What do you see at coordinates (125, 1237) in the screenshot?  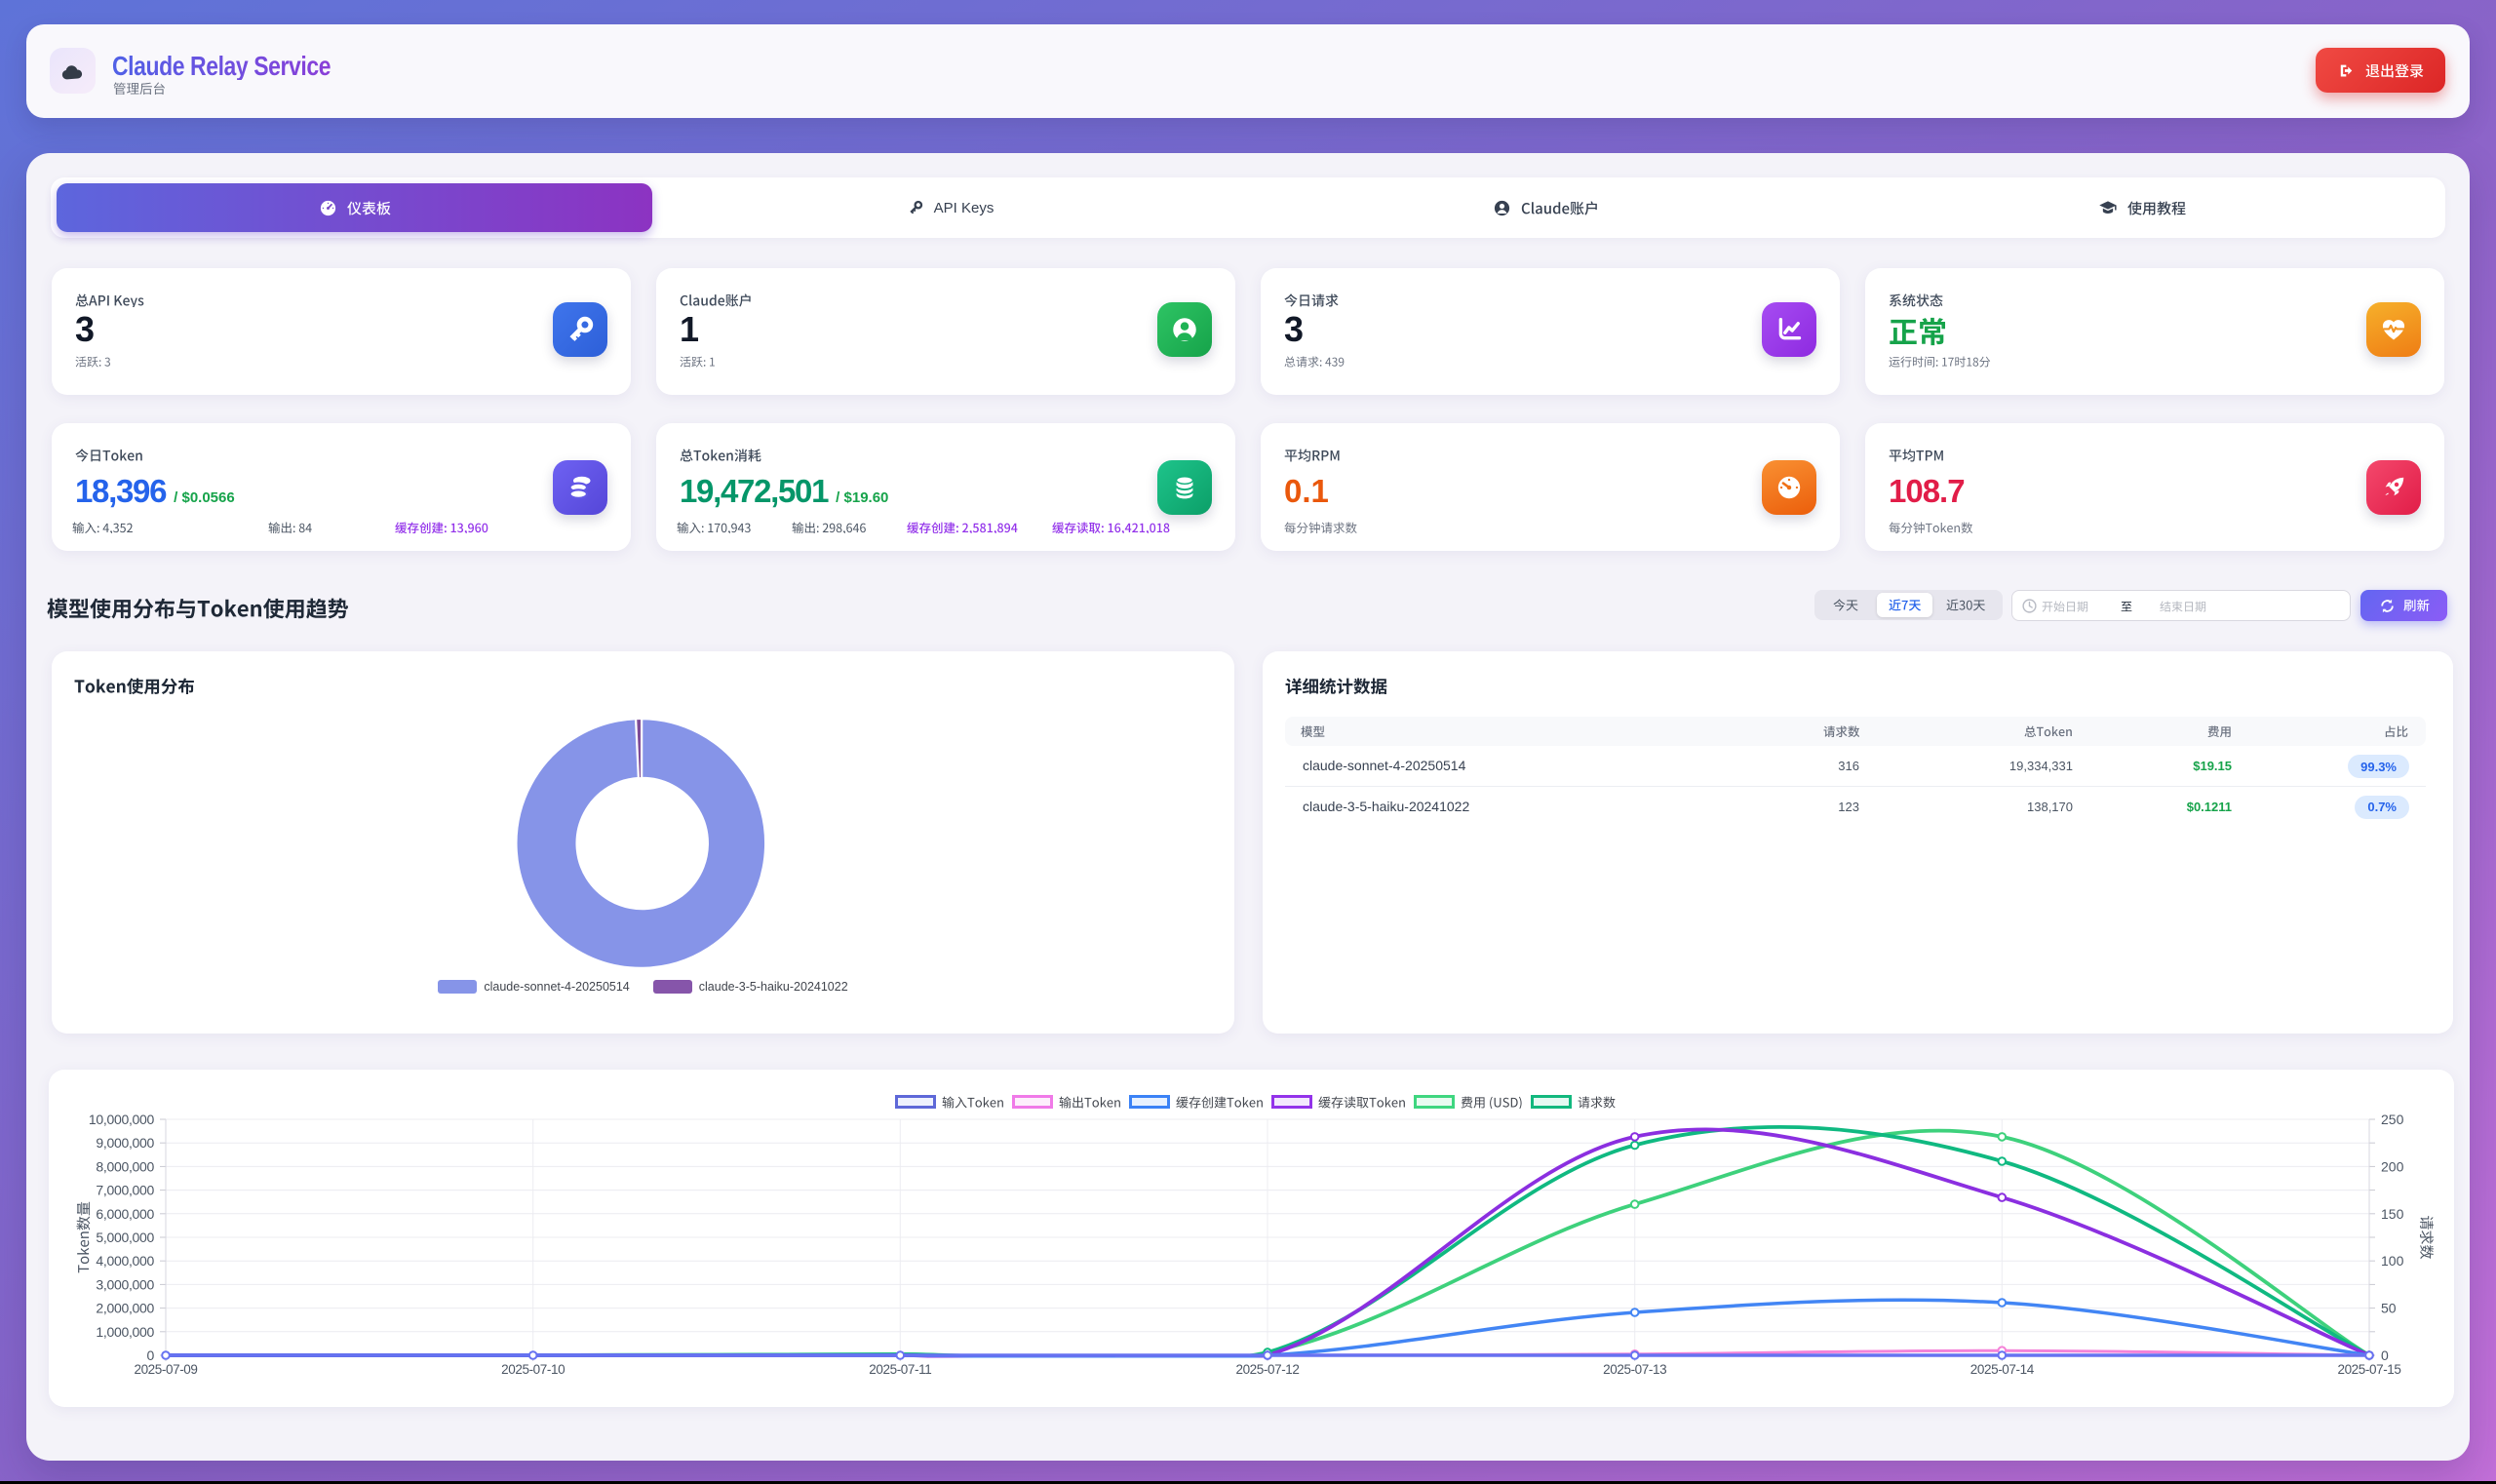 I see `svg-text: 5,000,000` at bounding box center [125, 1237].